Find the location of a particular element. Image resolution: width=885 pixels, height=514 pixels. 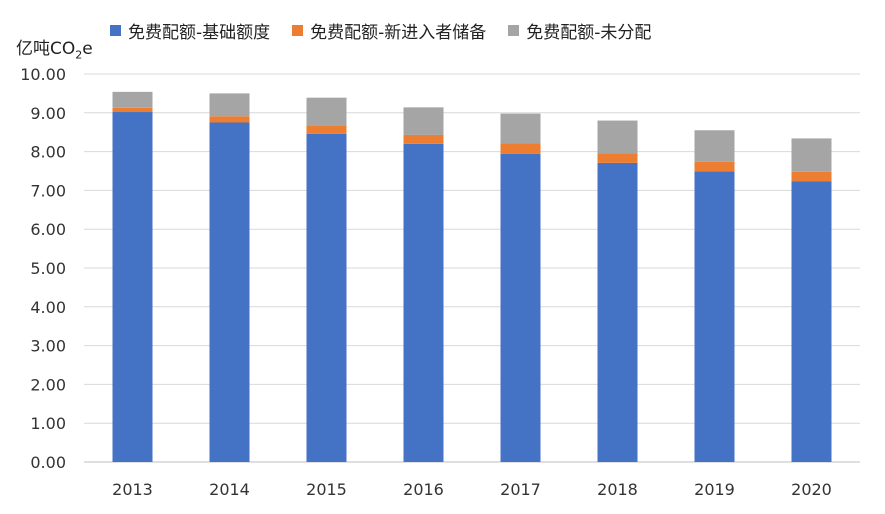

y-tick-label: 4.00 is located at coordinates (48, 307).